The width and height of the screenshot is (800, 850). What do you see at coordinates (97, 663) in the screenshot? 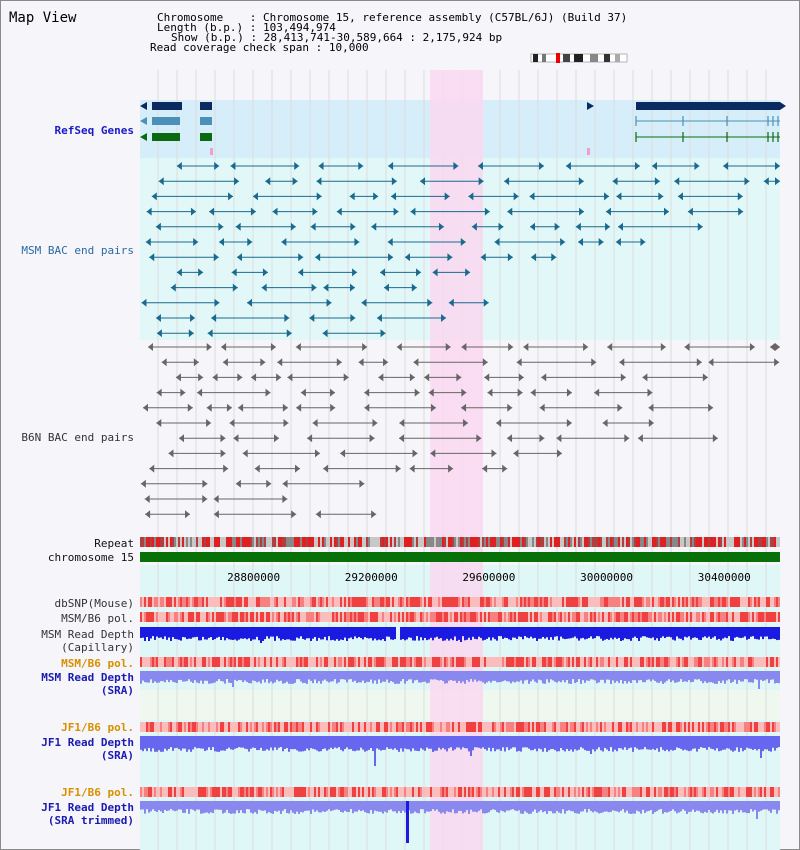
I see `track-label-msm-pol-sra: MSM/B6 pol.` at bounding box center [97, 663].